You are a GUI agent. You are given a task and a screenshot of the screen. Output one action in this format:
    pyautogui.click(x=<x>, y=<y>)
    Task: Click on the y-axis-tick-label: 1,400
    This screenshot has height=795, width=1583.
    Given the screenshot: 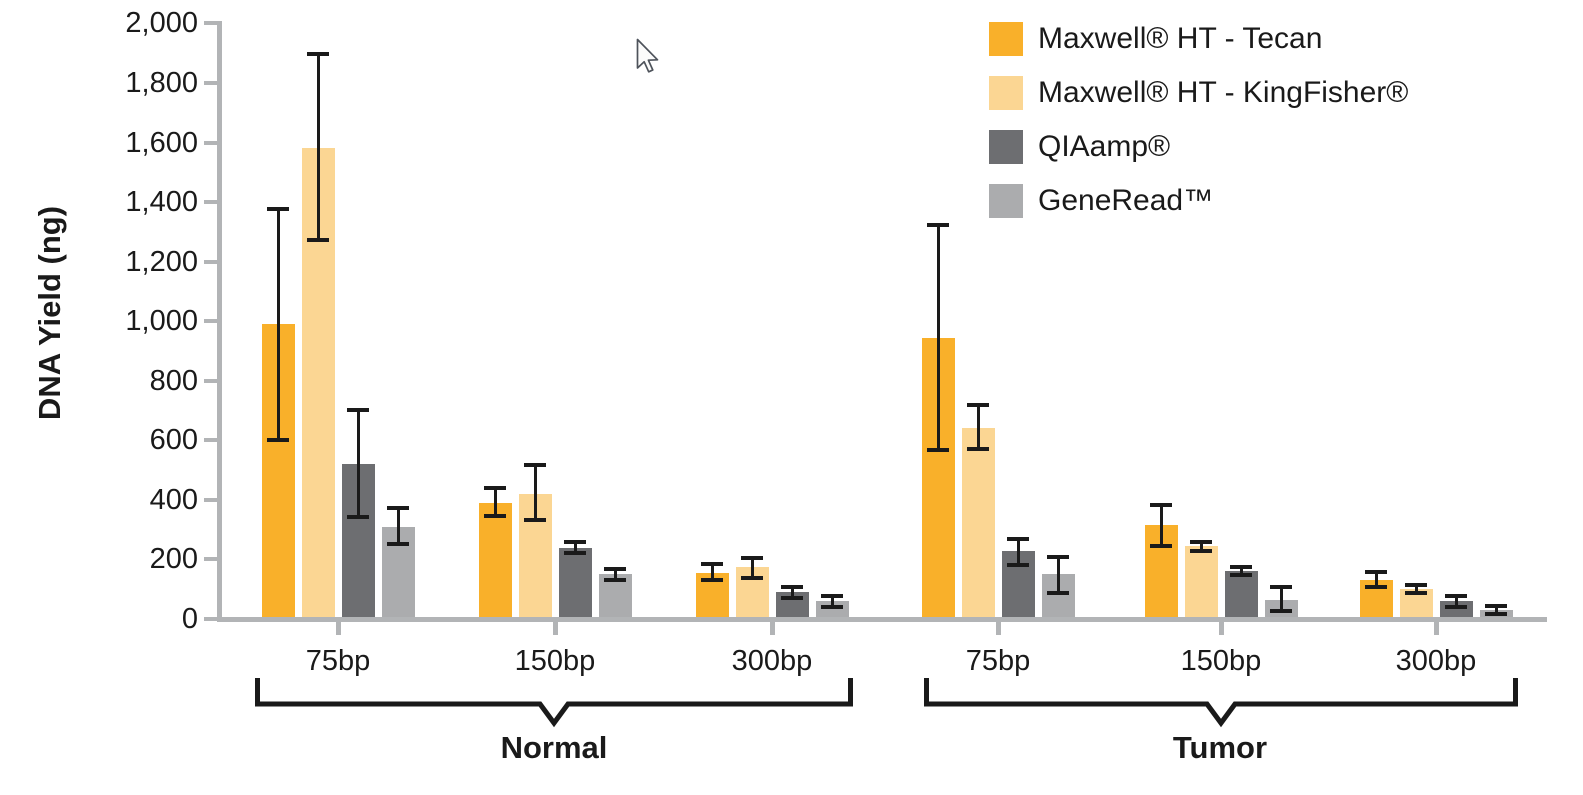 What is the action you would take?
    pyautogui.click(x=161, y=202)
    